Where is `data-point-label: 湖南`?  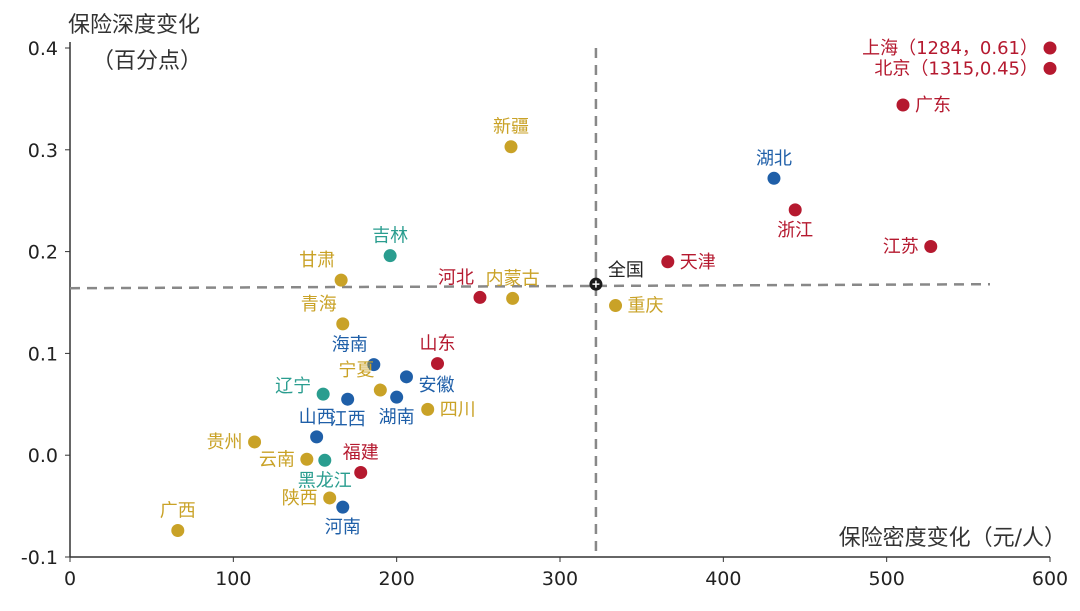 data-point-label: 湖南 is located at coordinates (397, 417).